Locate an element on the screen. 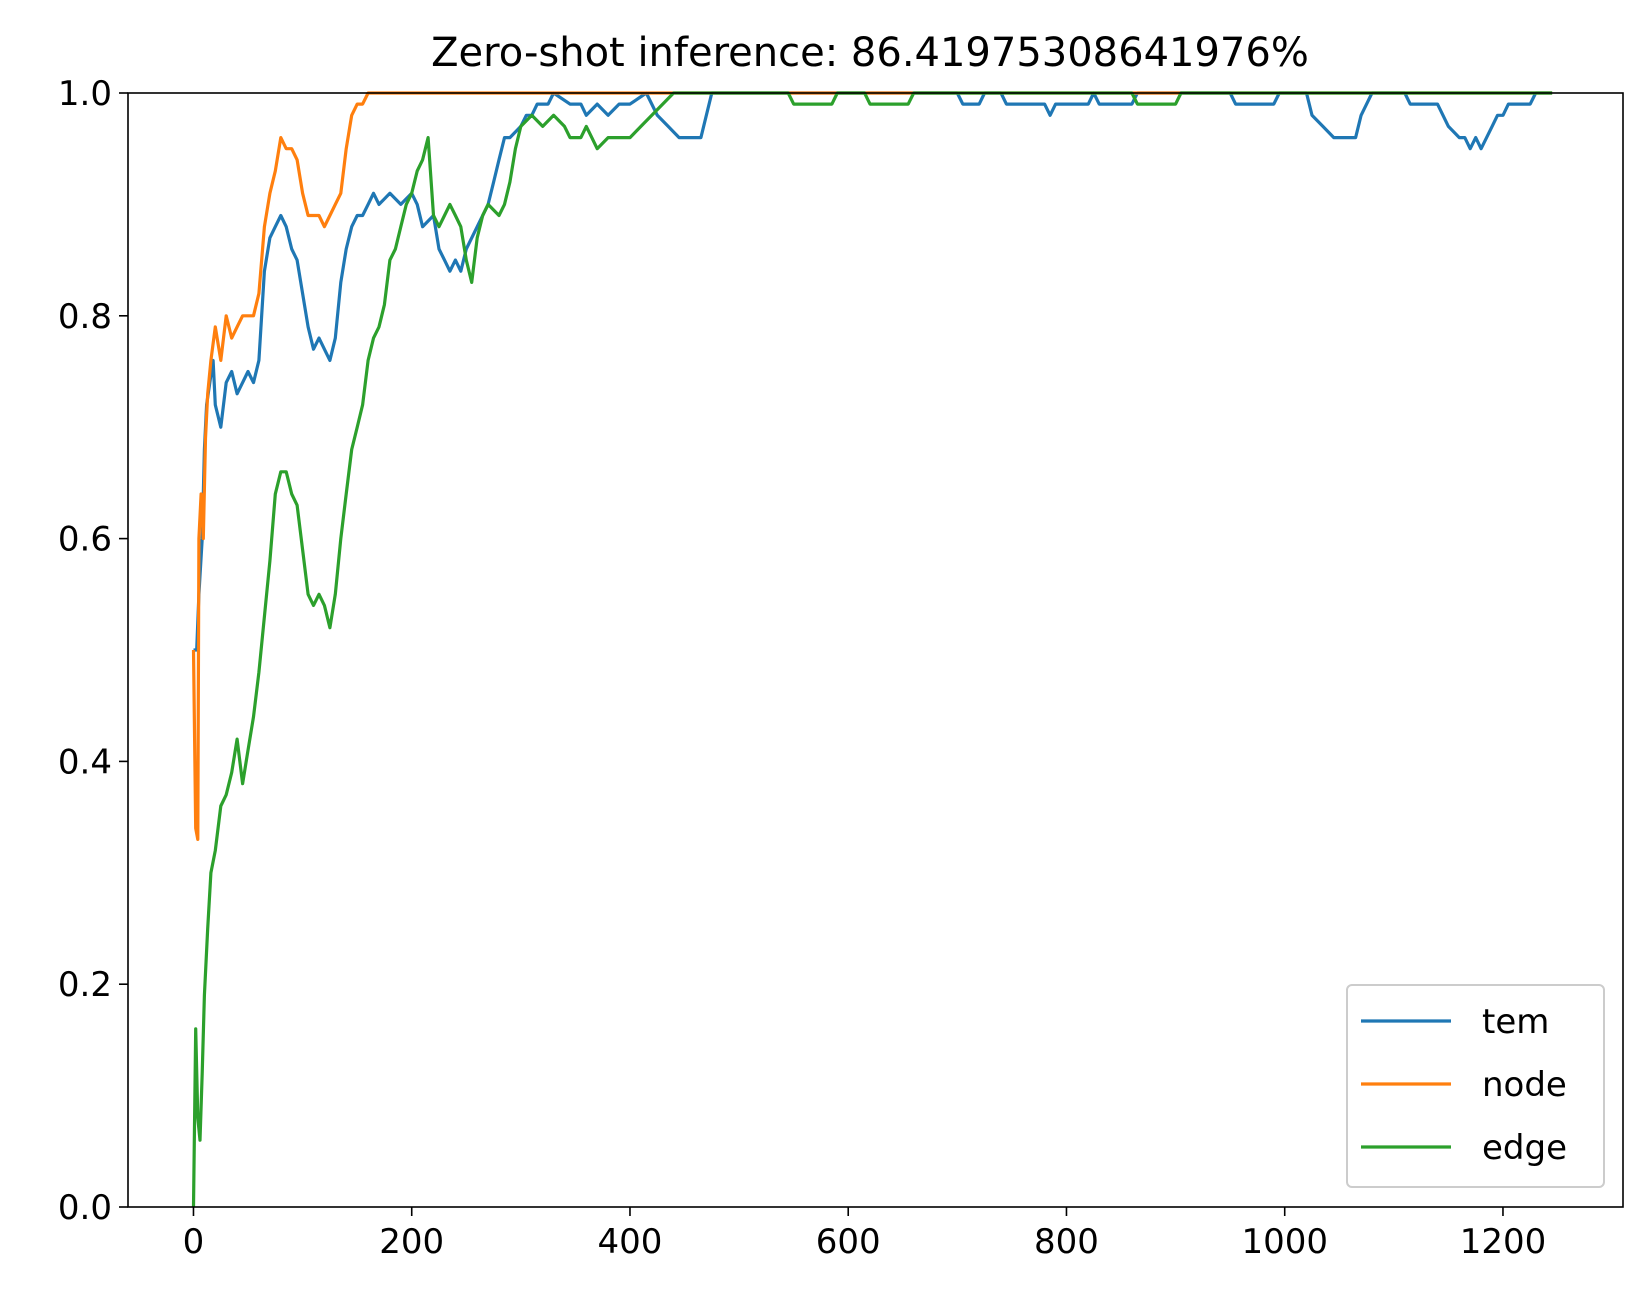 This screenshot has height=1302, width=1643. x-tick-label: 1000 is located at coordinates (1284, 1242).